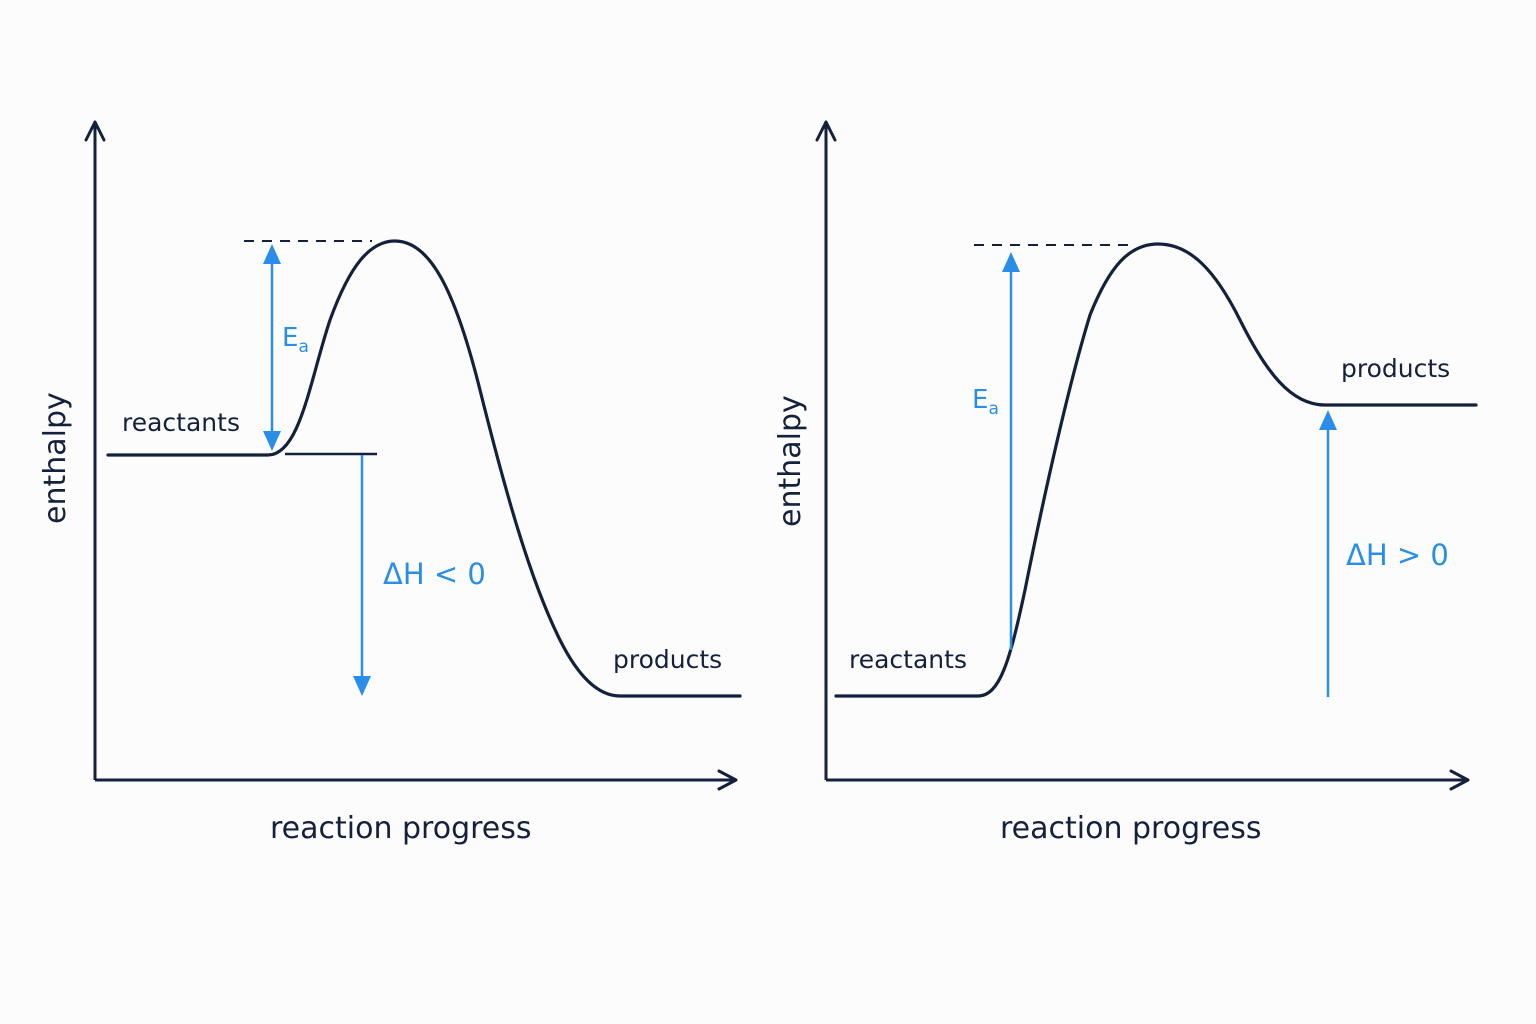 The width and height of the screenshot is (1536, 1024). I want to click on delta-h-label: ΔH < 0, so click(434, 574).